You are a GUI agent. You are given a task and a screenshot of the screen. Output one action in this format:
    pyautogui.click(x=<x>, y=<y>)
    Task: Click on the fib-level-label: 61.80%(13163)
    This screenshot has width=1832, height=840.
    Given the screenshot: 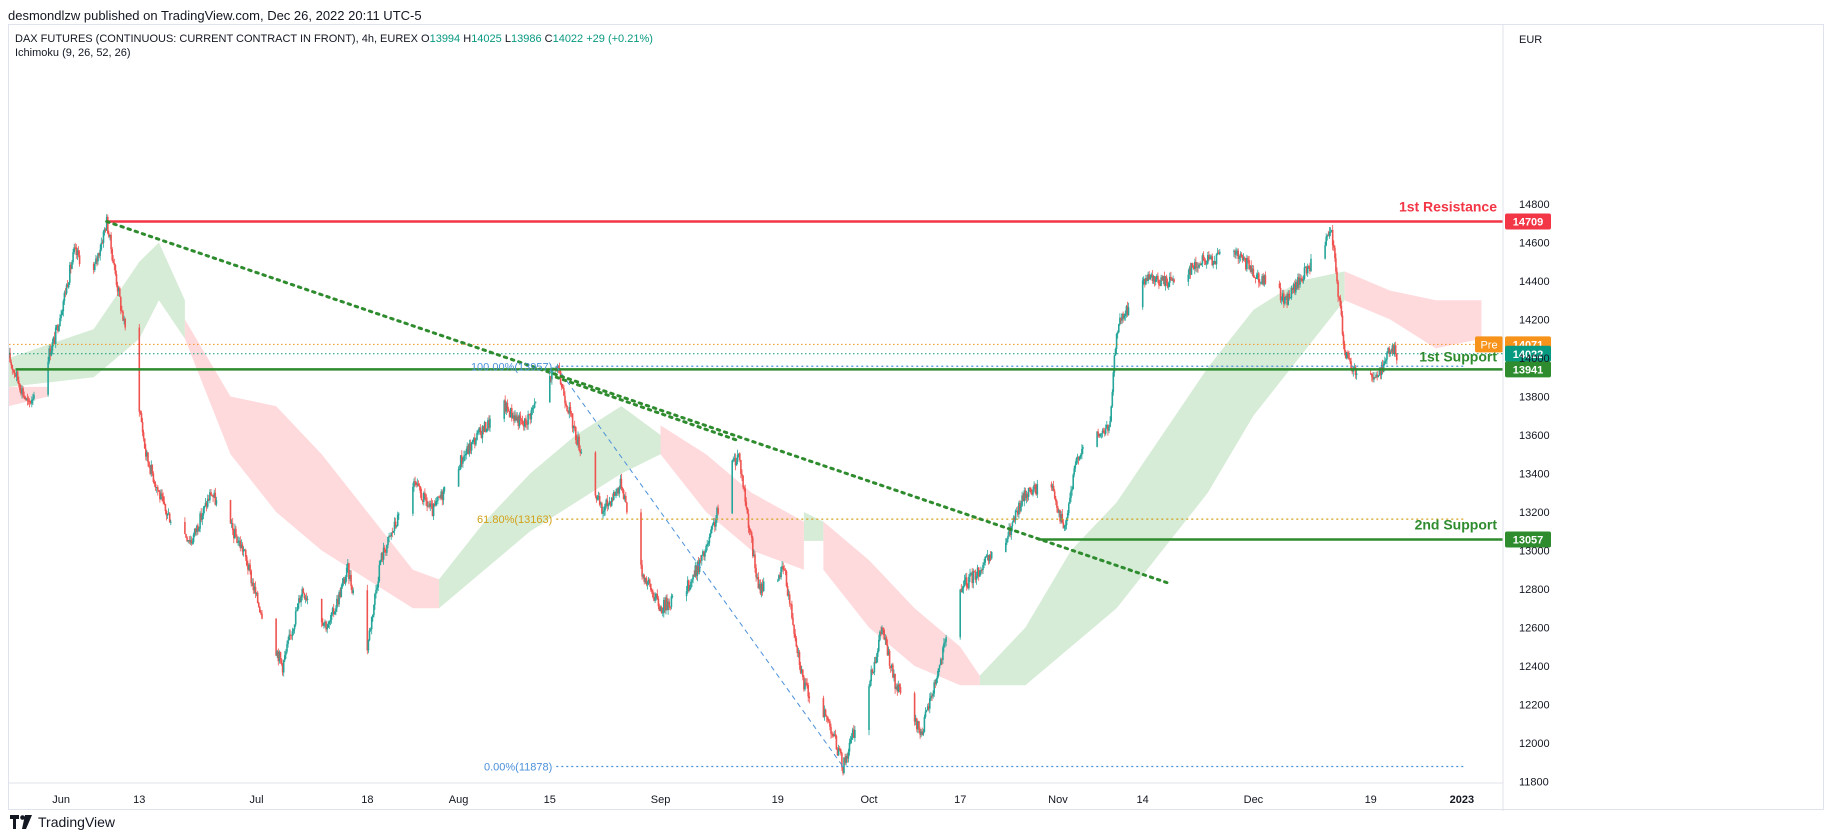 What is the action you would take?
    pyautogui.click(x=514, y=520)
    